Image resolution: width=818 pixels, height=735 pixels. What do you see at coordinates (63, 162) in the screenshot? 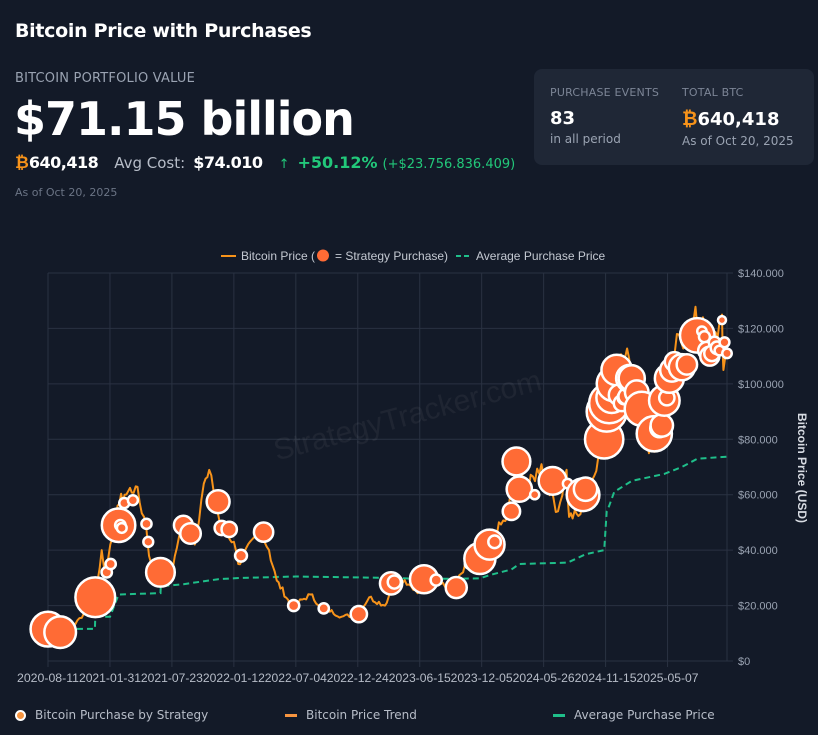
I see `btc-amount: 640,418` at bounding box center [63, 162].